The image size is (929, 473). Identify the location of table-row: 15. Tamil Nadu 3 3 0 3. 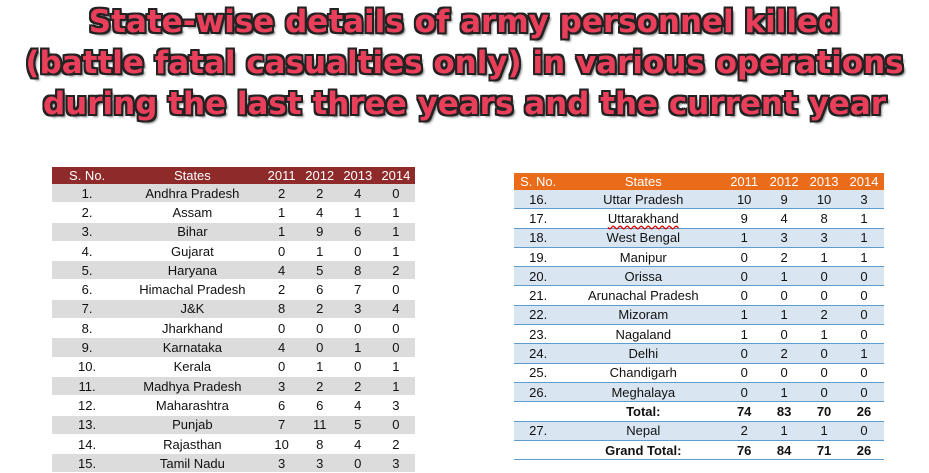
(233, 463).